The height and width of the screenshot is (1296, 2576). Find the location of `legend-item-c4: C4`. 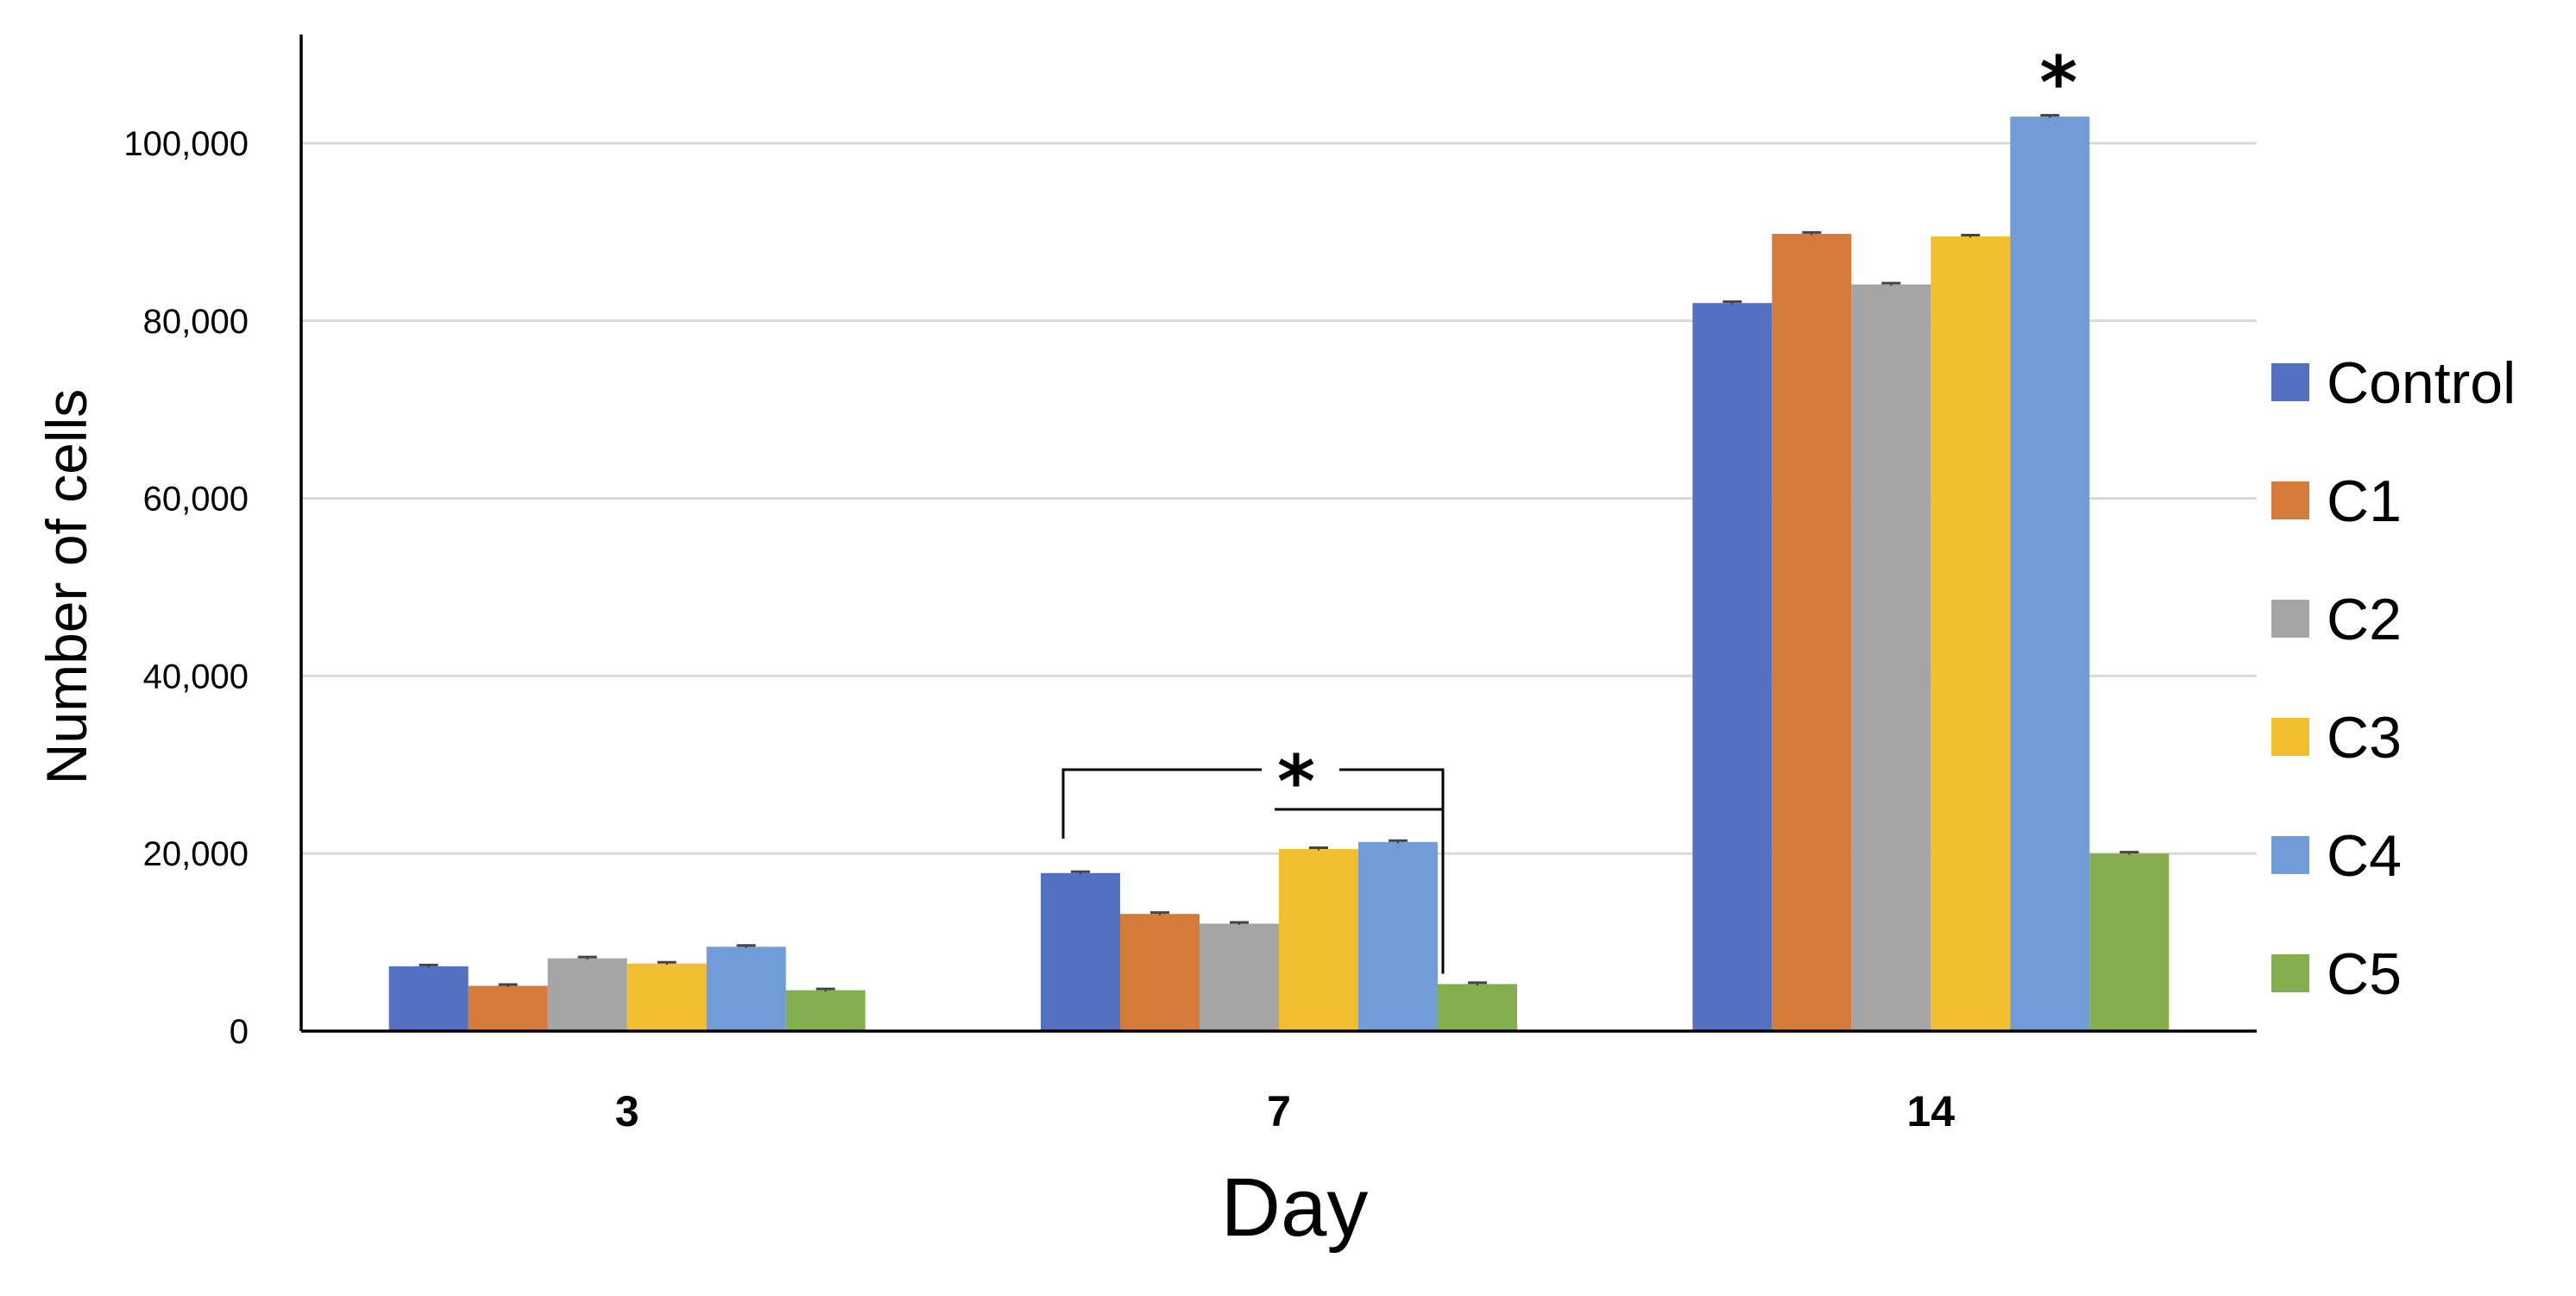

legend-item-c4: C4 is located at coordinates (2336, 856).